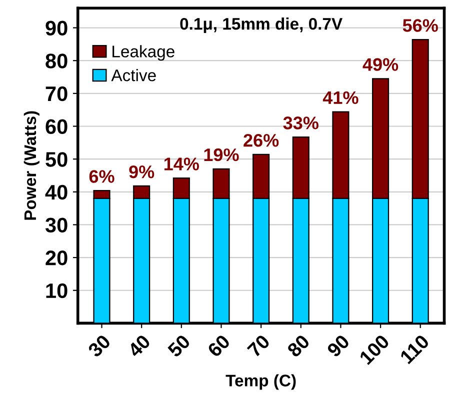 This screenshot has height=404, width=458. What do you see at coordinates (218, 346) in the screenshot?
I see `x-tick-label: 60` at bounding box center [218, 346].